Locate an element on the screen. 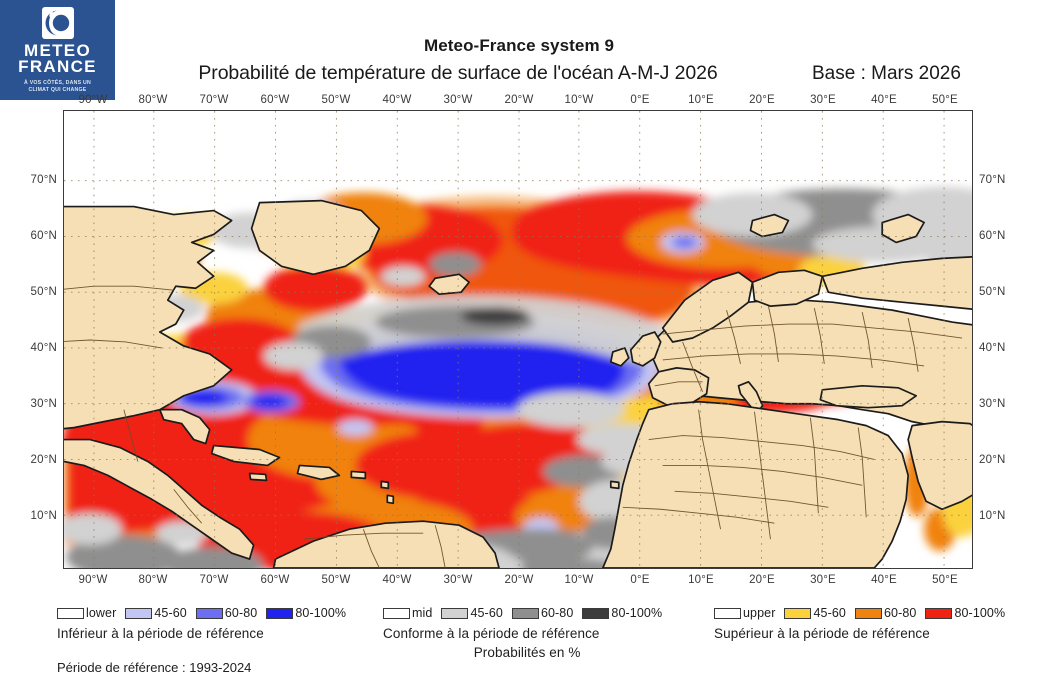 The width and height of the screenshot is (1038, 697). lon-tick-top-5: 40°W is located at coordinates (397, 100).